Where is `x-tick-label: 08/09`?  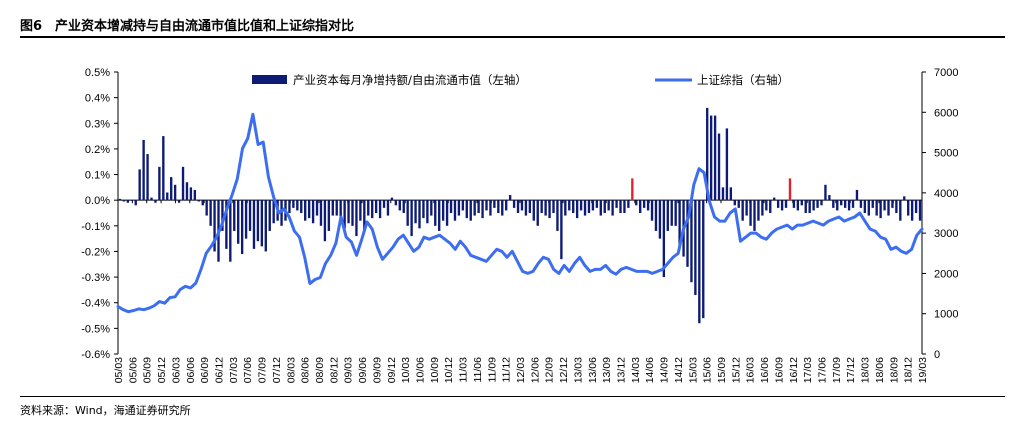 x-tick-label: 08/09 is located at coordinates (320, 370).